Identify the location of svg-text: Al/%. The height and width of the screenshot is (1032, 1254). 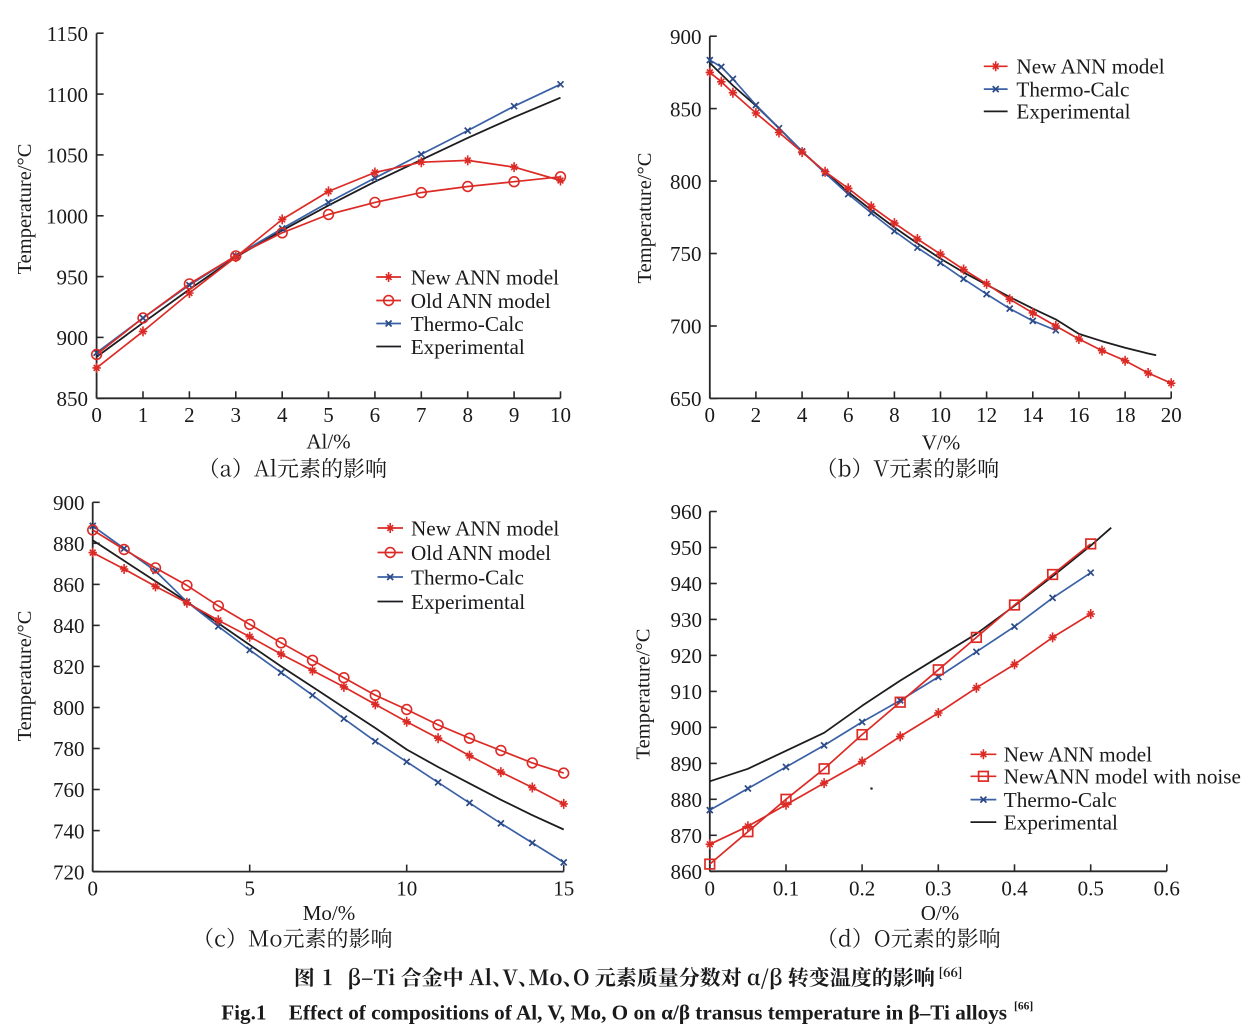
(328, 442).